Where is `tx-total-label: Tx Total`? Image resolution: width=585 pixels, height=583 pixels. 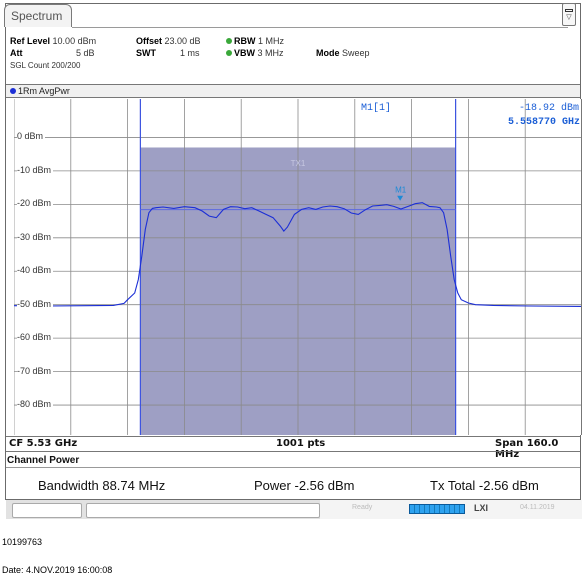
tx-total-label: Tx Total is located at coordinates (453, 485).